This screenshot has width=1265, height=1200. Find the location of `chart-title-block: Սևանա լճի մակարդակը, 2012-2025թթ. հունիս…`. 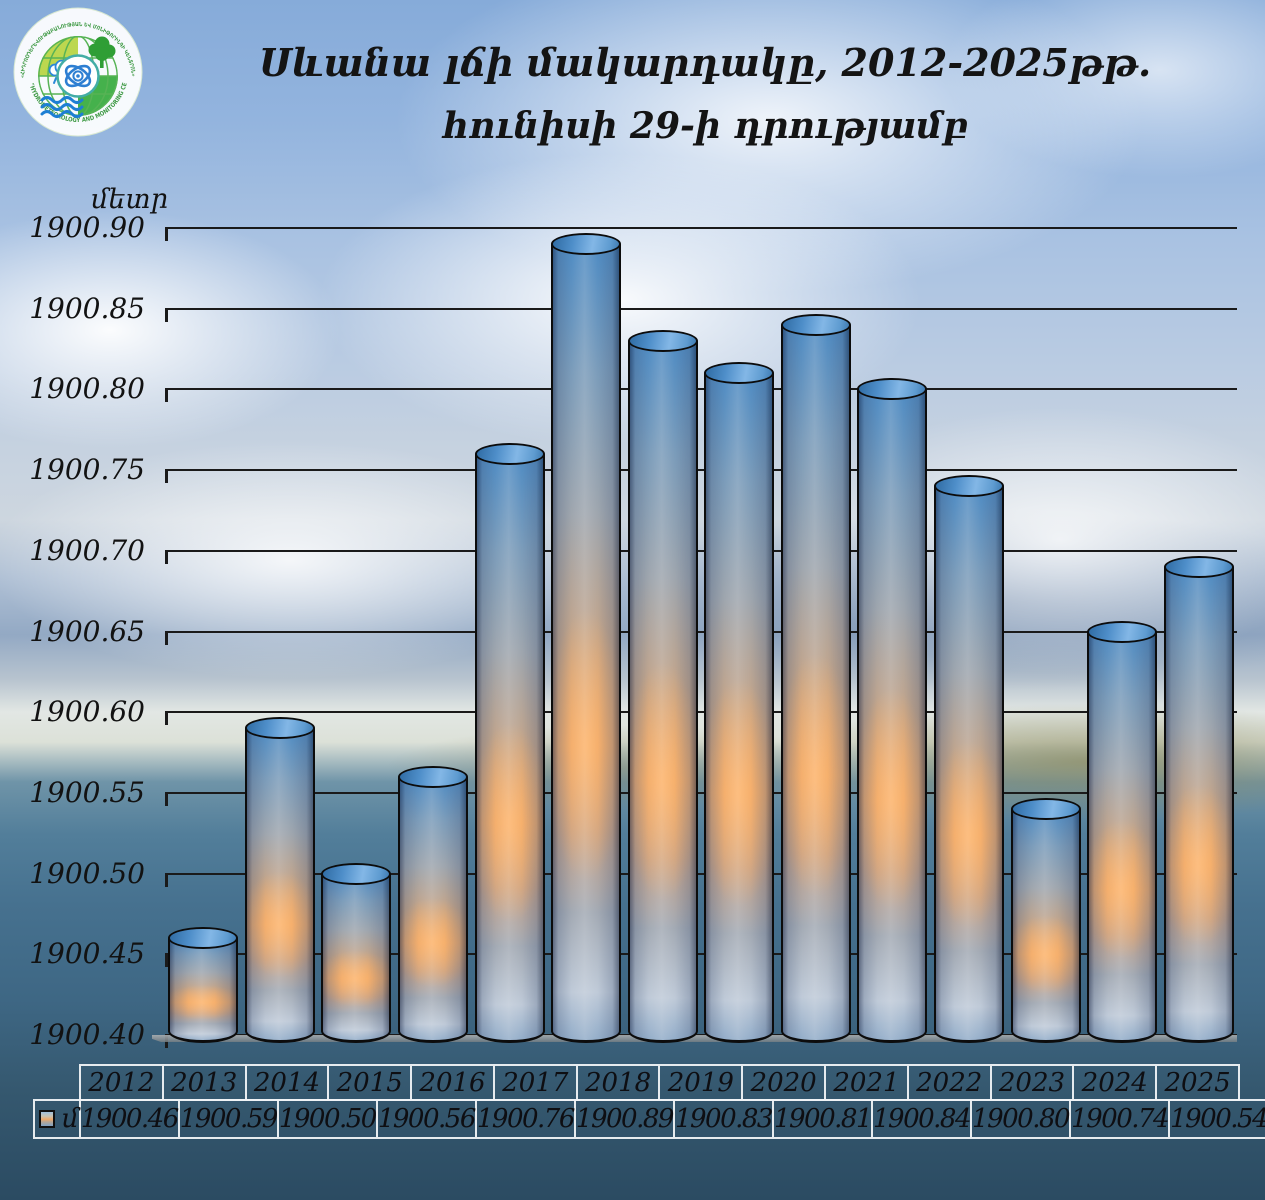

chart-title-block: Սևանա լճի մակարդակը, 2012-2025թթ. հունիս… is located at coordinates (705, 93).